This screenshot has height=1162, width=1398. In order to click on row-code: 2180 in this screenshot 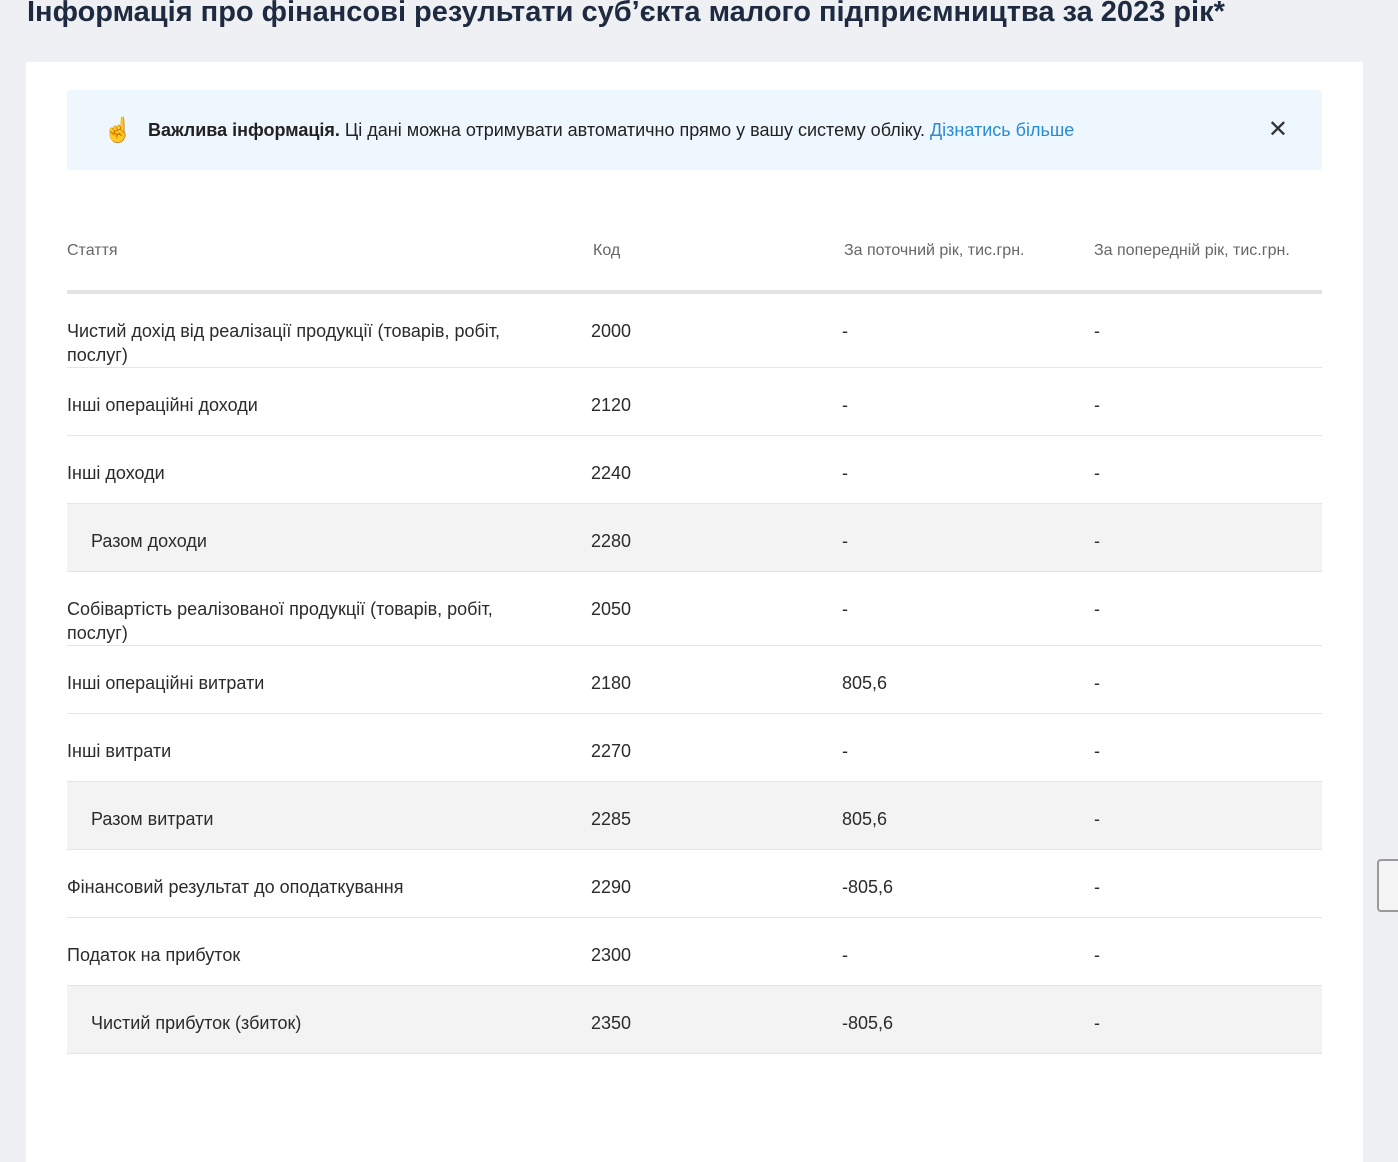, I will do `click(716, 679)`.